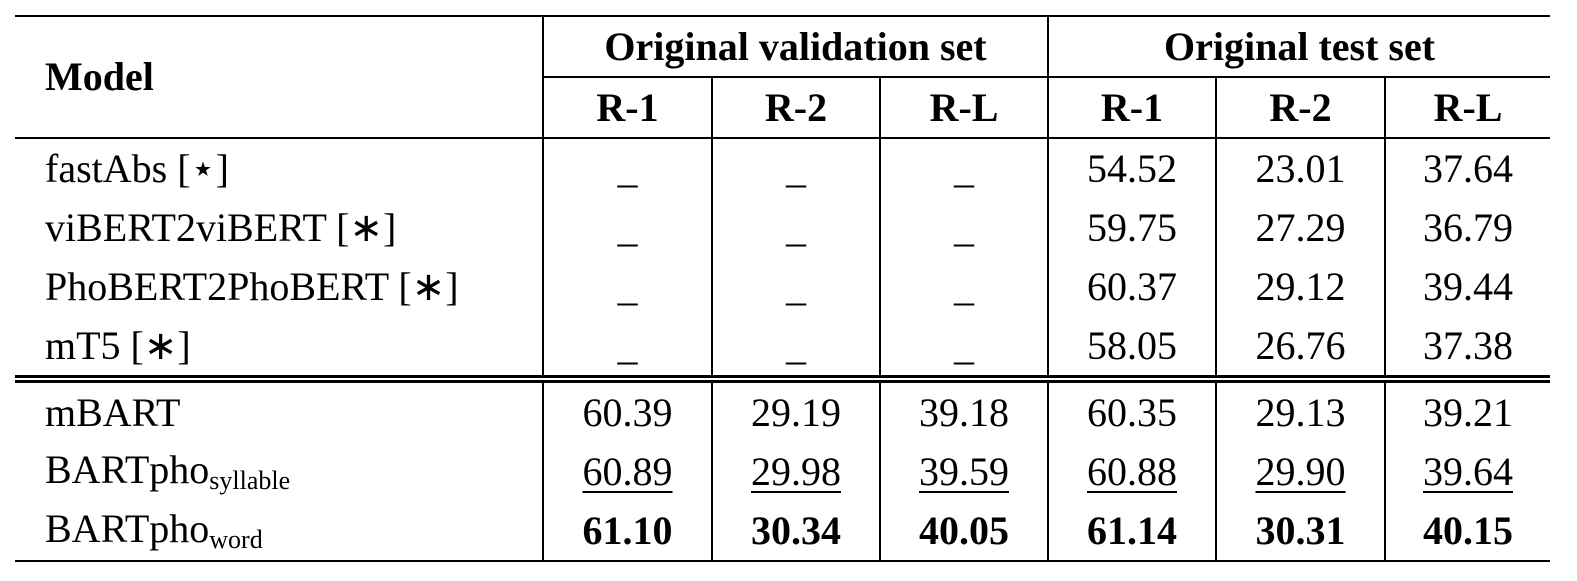 The image size is (1577, 581). I want to click on score-cell: 39.21, so click(1467, 410).